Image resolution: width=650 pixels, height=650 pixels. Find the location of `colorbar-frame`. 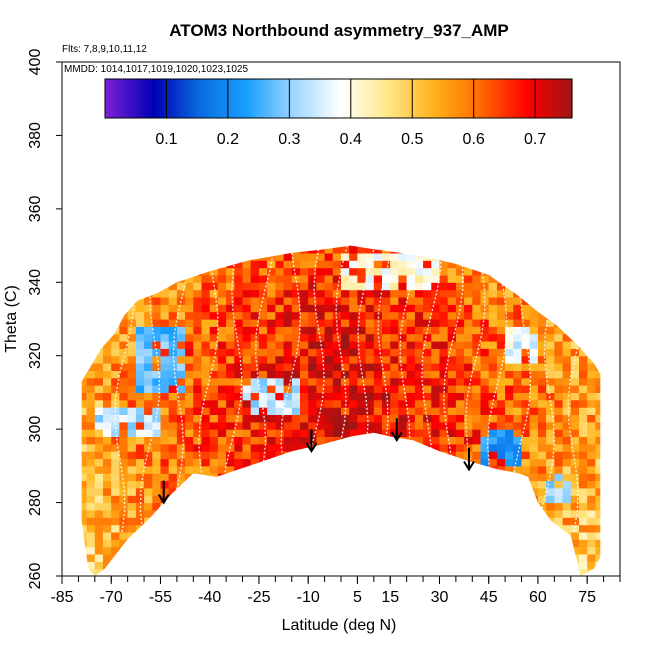

colorbar-frame is located at coordinates (338, 98).